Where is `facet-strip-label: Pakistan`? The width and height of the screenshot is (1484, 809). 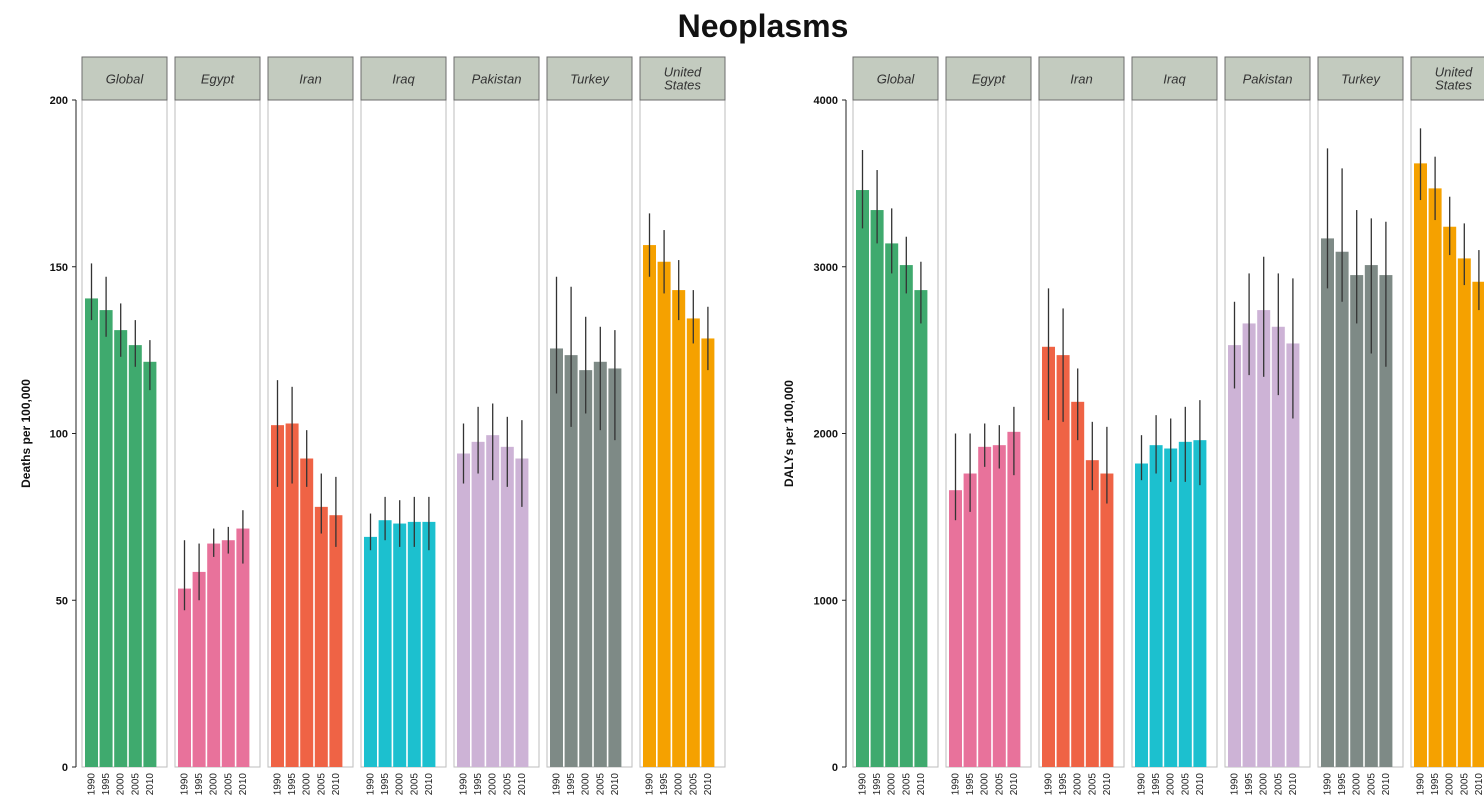 facet-strip-label: Pakistan is located at coordinates (1268, 79).